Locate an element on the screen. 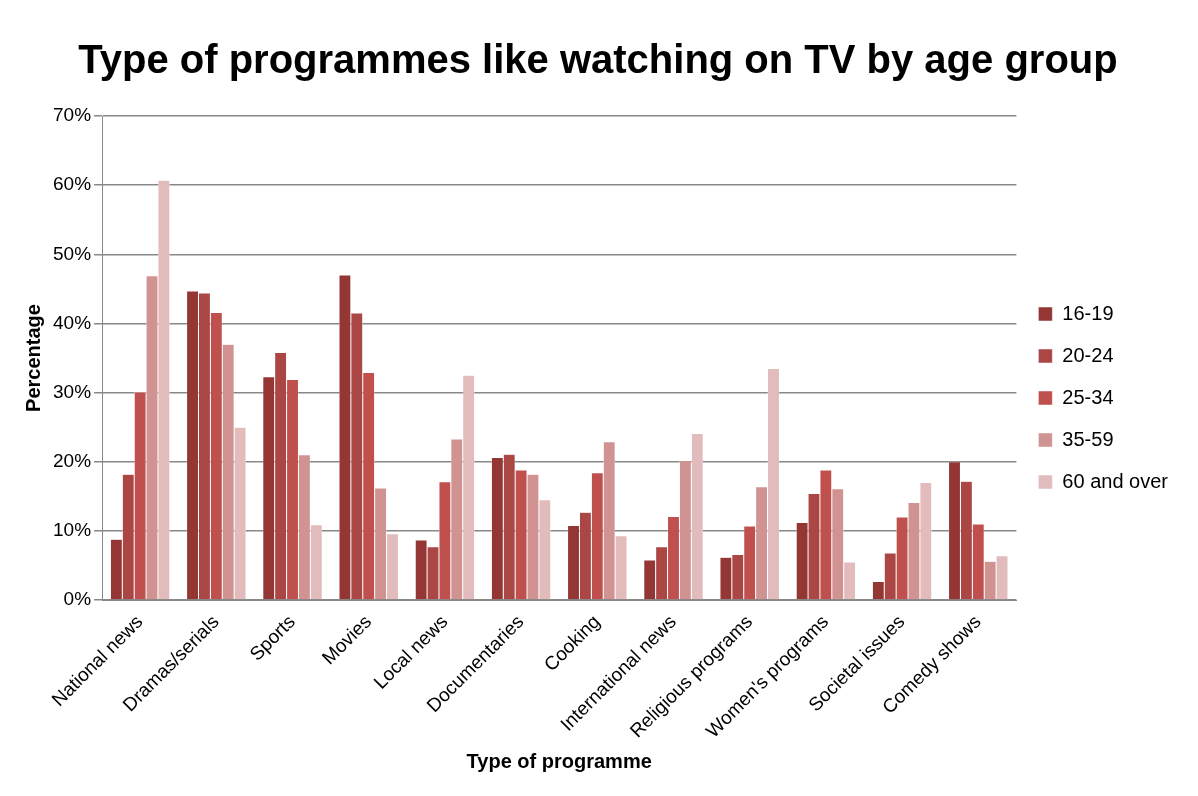  y-tick-label: 60% is located at coordinates (72, 184).